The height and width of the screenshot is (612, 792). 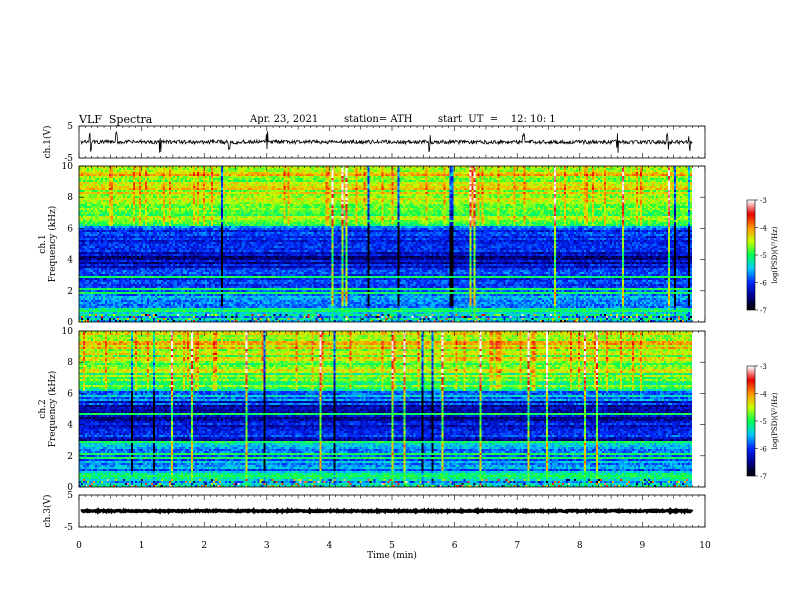 I want to click on x-tick-label: 10, so click(x=705, y=546).